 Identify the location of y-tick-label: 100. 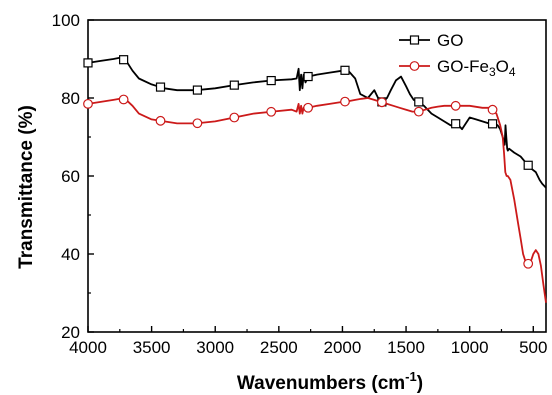
(66, 20).